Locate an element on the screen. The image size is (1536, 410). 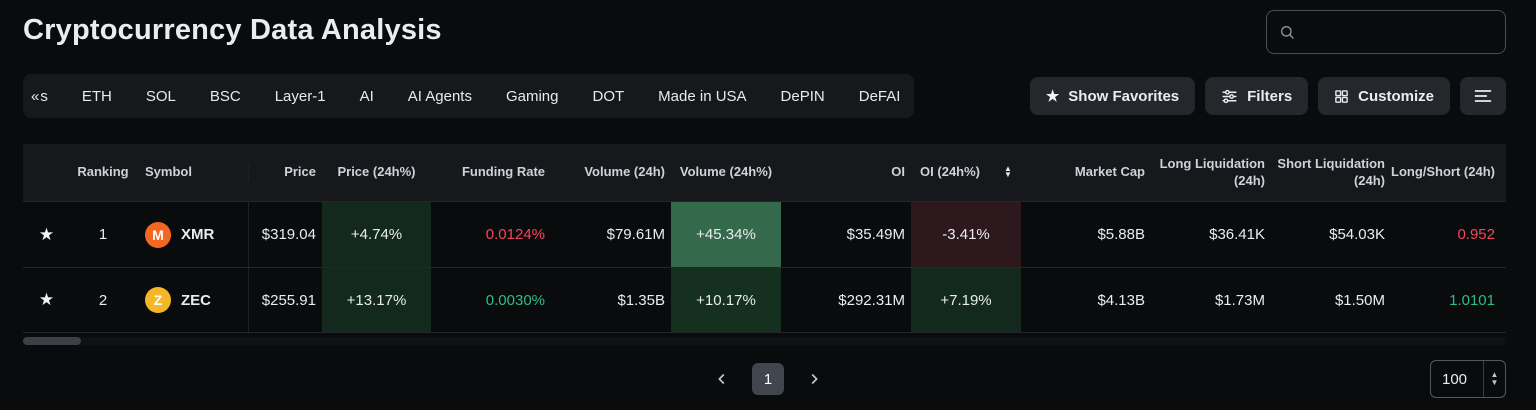
scrollbar-thumb is located at coordinates (52, 341).